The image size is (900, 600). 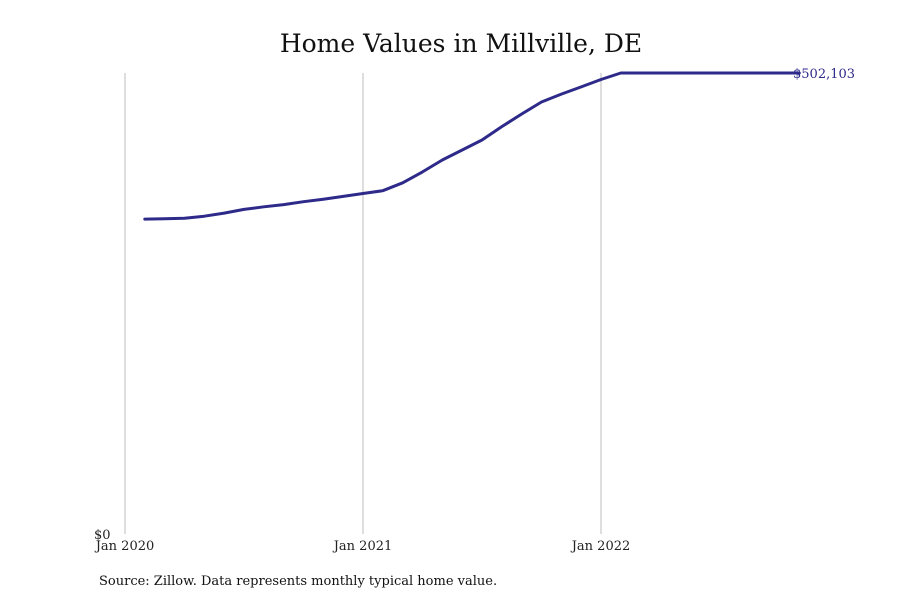 What do you see at coordinates (102, 535) in the screenshot?
I see `y-tick-zero: $0` at bounding box center [102, 535].